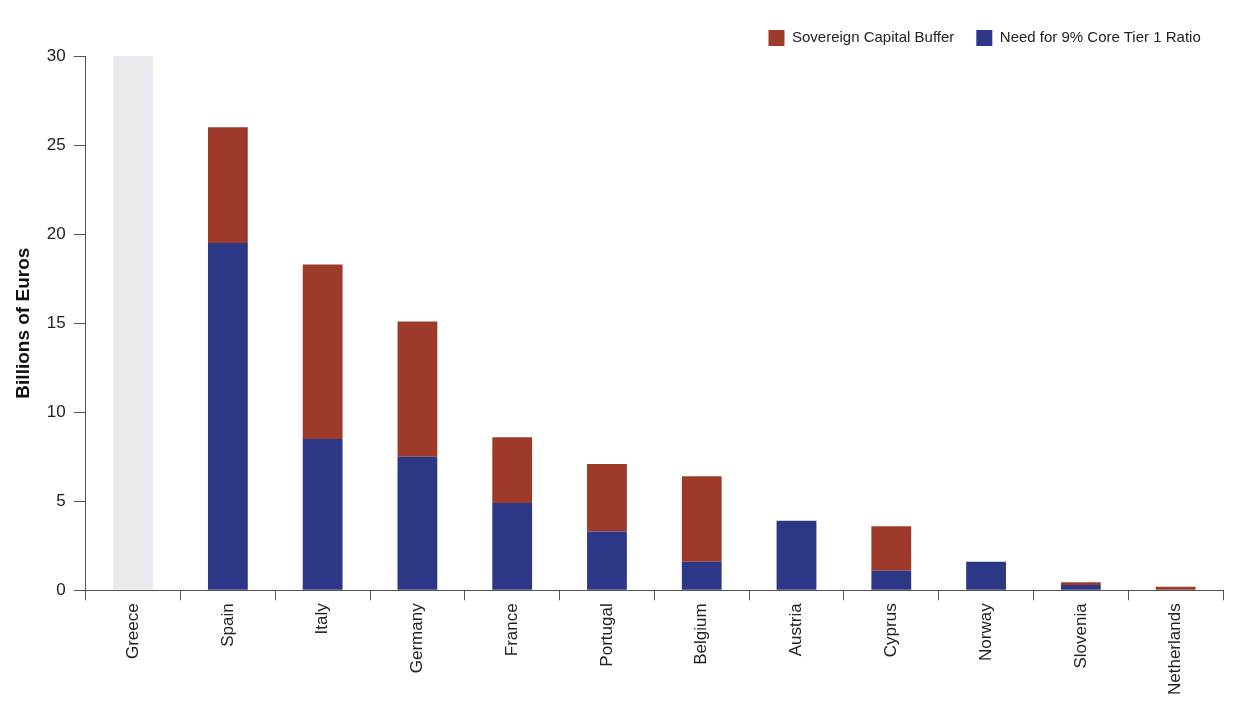  What do you see at coordinates (22, 323) in the screenshot?
I see `y-axis-title: Billions of Euros` at bounding box center [22, 323].